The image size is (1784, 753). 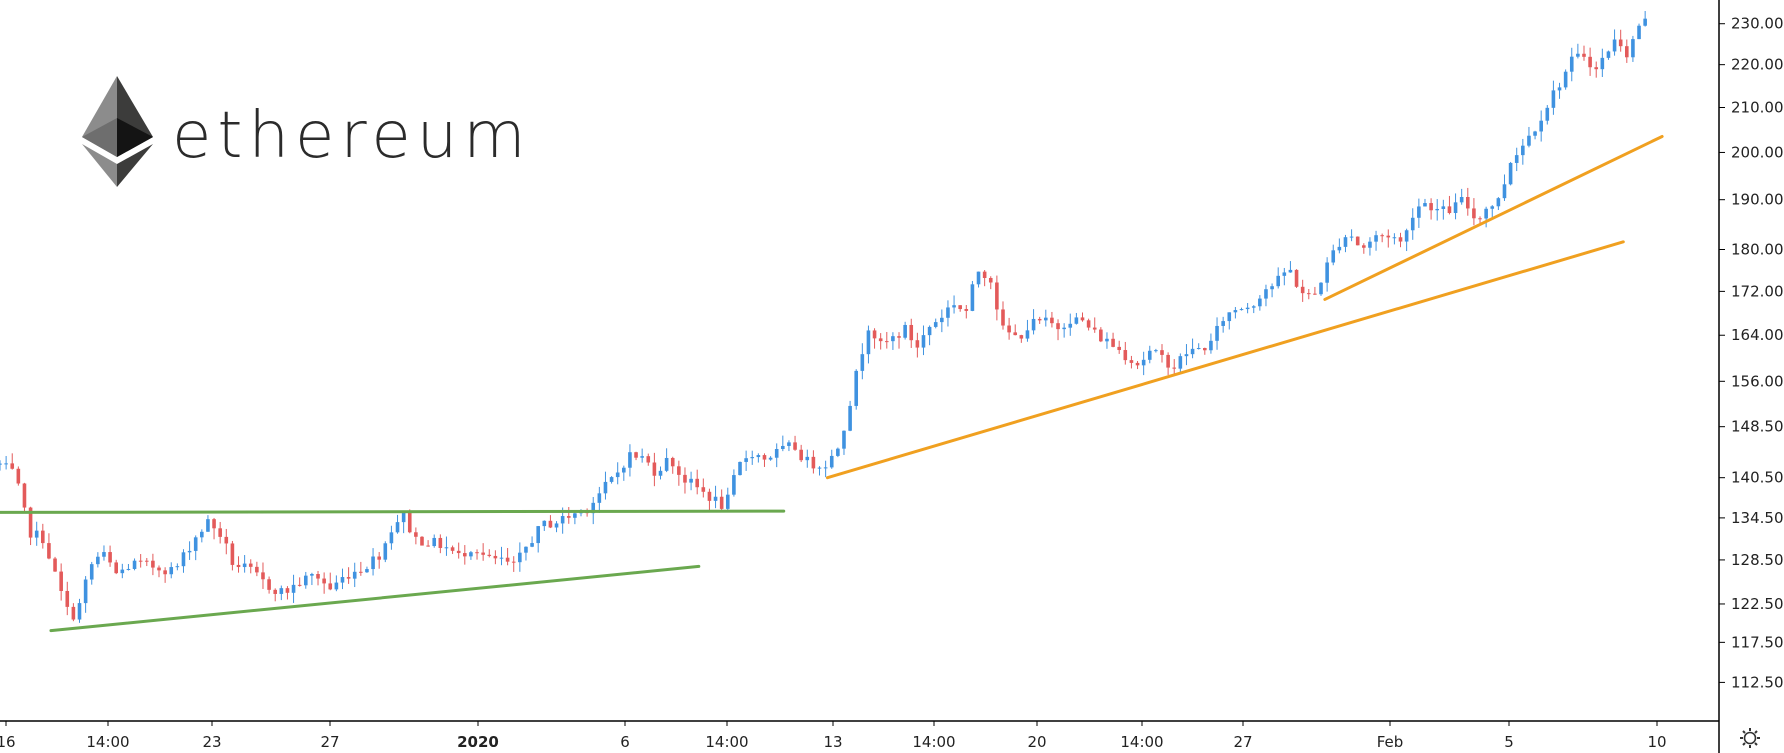 What do you see at coordinates (117, 131) in the screenshot?
I see `ethereum-diamond-icon` at bounding box center [117, 131].